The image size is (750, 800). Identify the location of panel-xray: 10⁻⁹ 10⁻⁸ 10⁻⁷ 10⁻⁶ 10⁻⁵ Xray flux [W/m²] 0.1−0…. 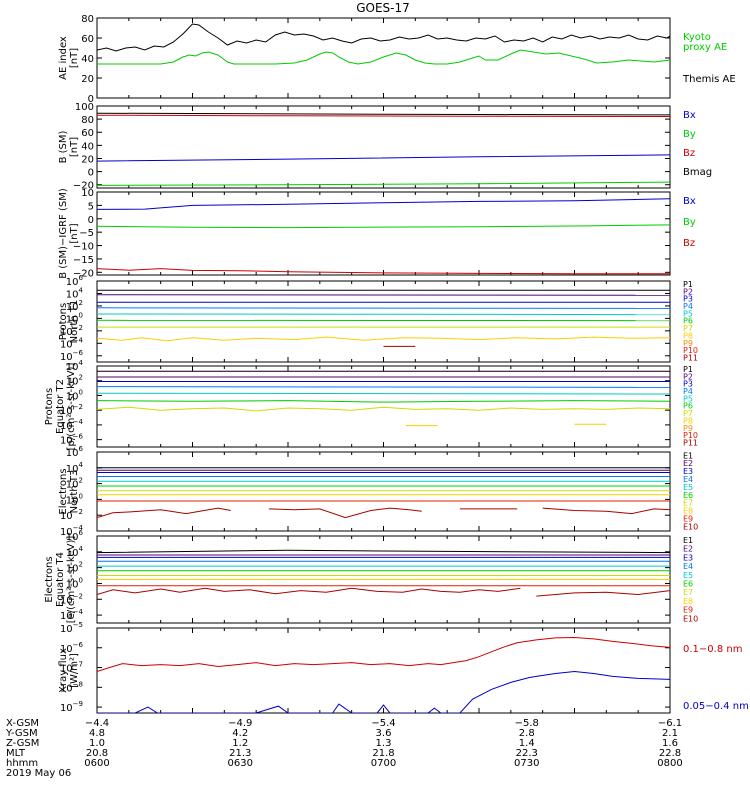
(403, 667).